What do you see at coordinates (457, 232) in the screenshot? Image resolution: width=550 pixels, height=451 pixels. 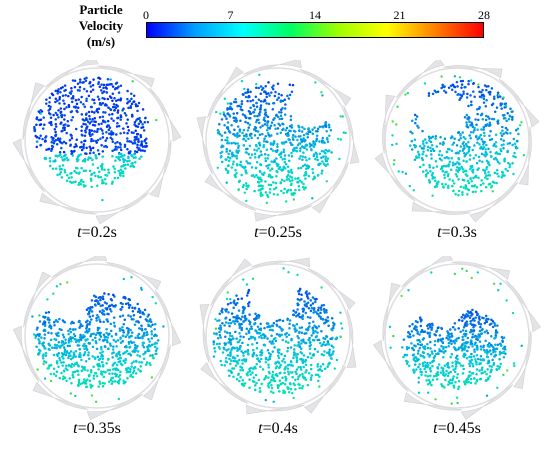 I see `time-caption: t=0.3s` at bounding box center [457, 232].